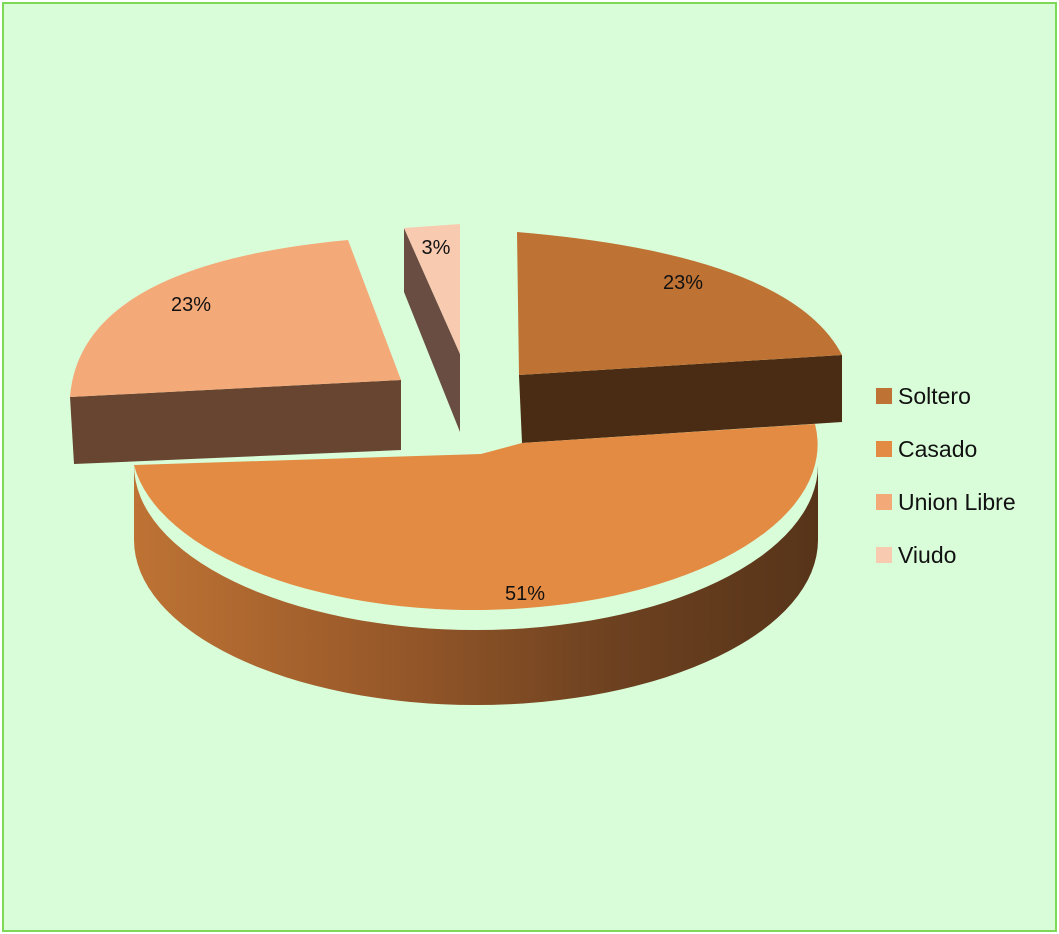 This screenshot has height=934, width=1059. What do you see at coordinates (436, 248) in the screenshot?
I see `data-label-viudo: 3%` at bounding box center [436, 248].